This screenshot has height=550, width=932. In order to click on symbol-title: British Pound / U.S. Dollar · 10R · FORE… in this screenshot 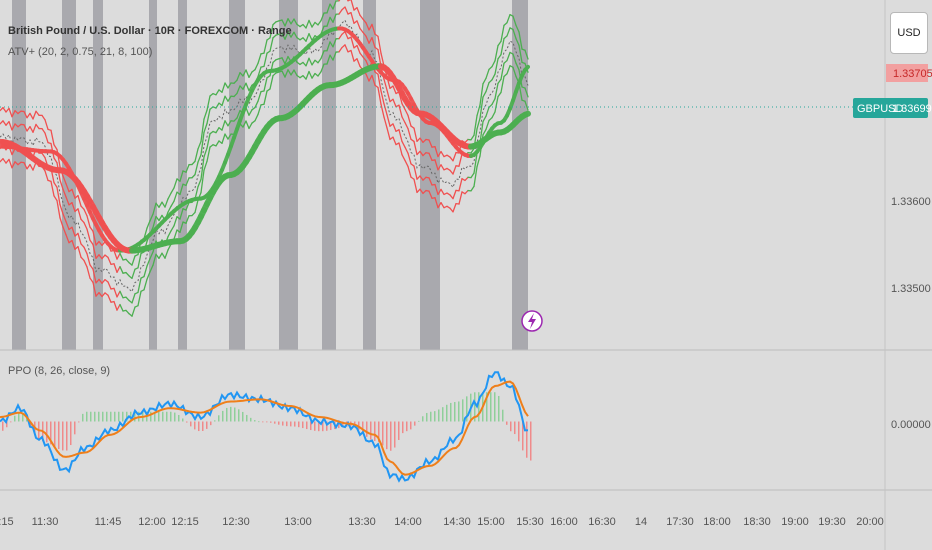, I will do `click(150, 31)`.